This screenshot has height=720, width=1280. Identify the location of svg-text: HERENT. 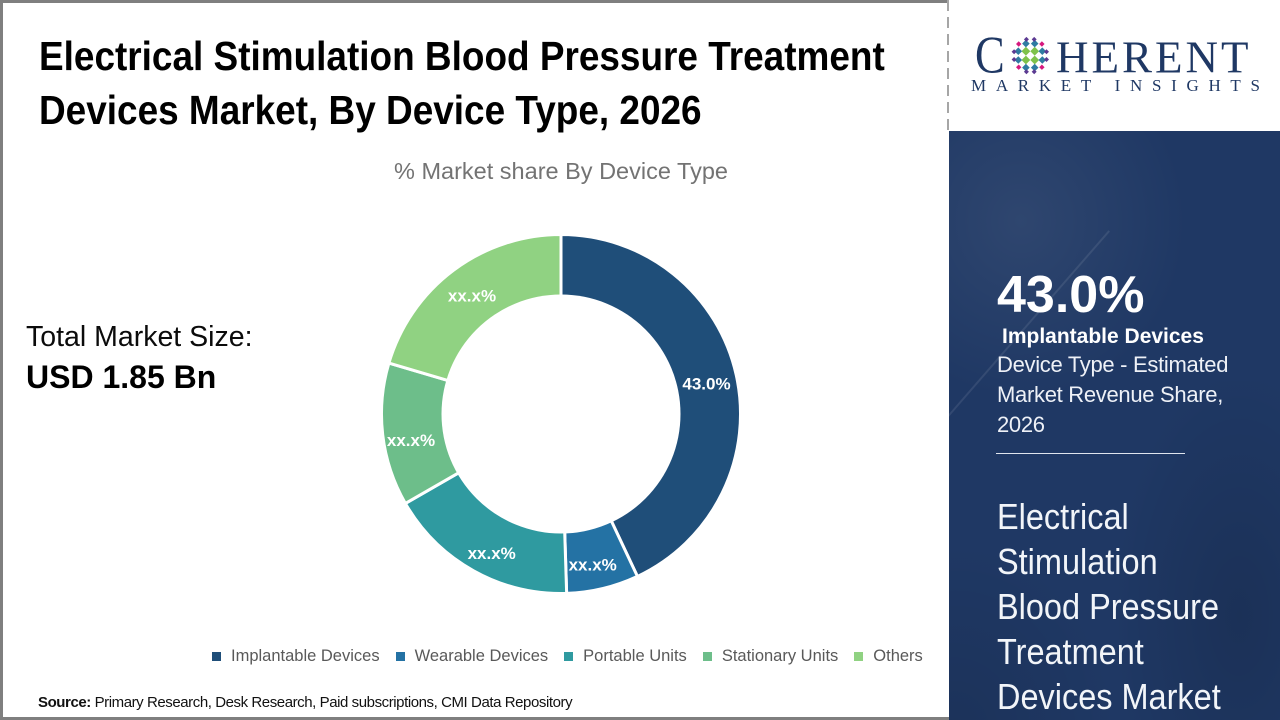
(1153, 58).